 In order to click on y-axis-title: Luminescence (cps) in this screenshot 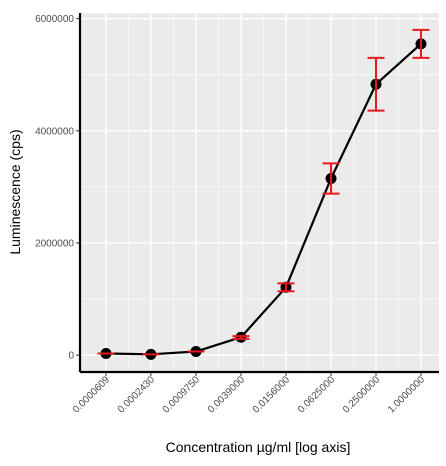, I will do `click(15, 191)`.